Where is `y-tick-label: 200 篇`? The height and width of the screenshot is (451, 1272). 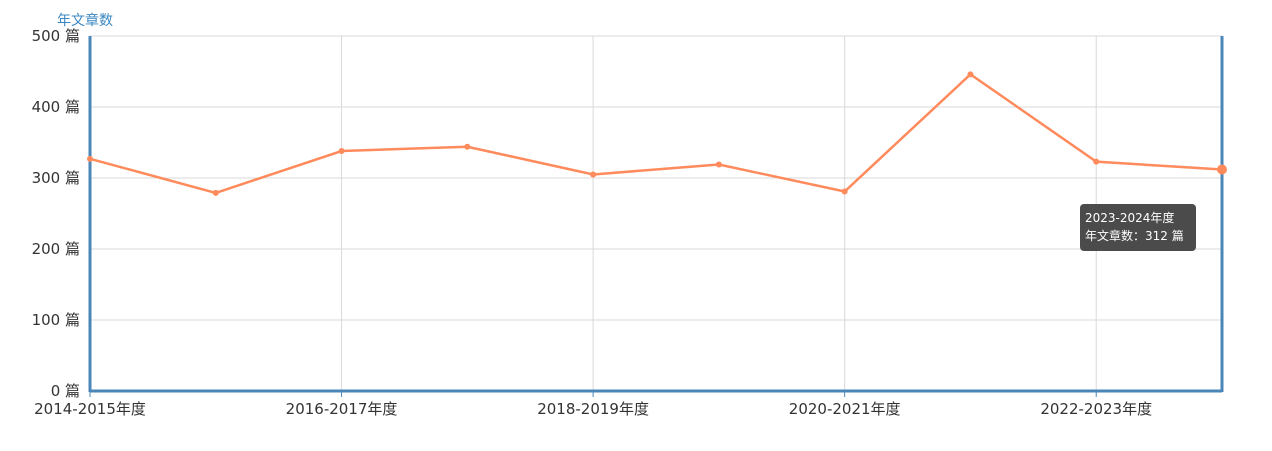 y-tick-label: 200 篇 is located at coordinates (56, 249).